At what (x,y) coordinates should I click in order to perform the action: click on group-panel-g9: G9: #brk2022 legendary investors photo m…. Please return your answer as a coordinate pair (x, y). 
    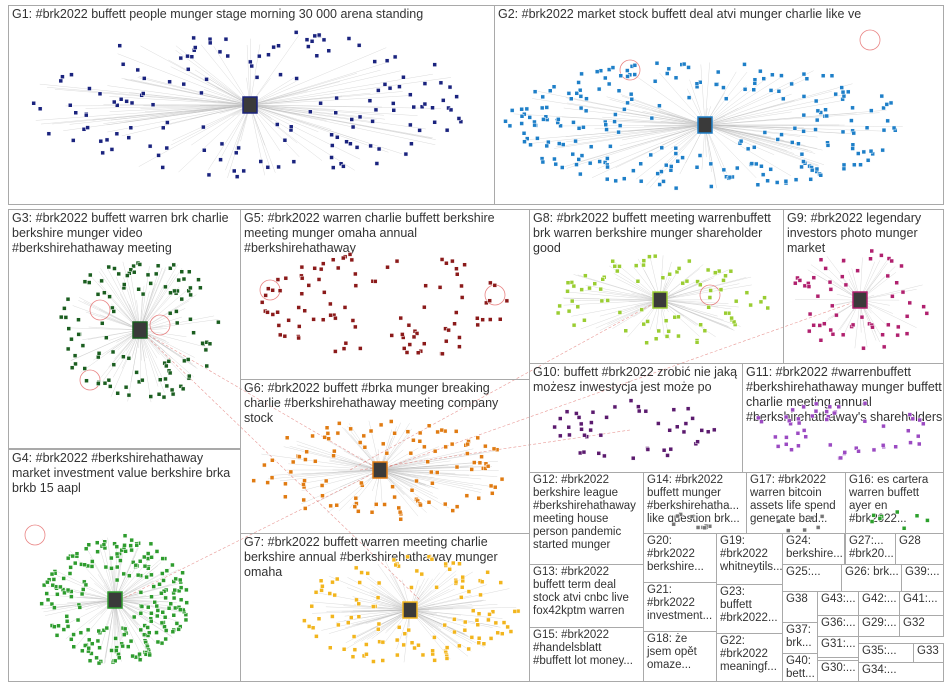
    Looking at the image, I should click on (863, 286).